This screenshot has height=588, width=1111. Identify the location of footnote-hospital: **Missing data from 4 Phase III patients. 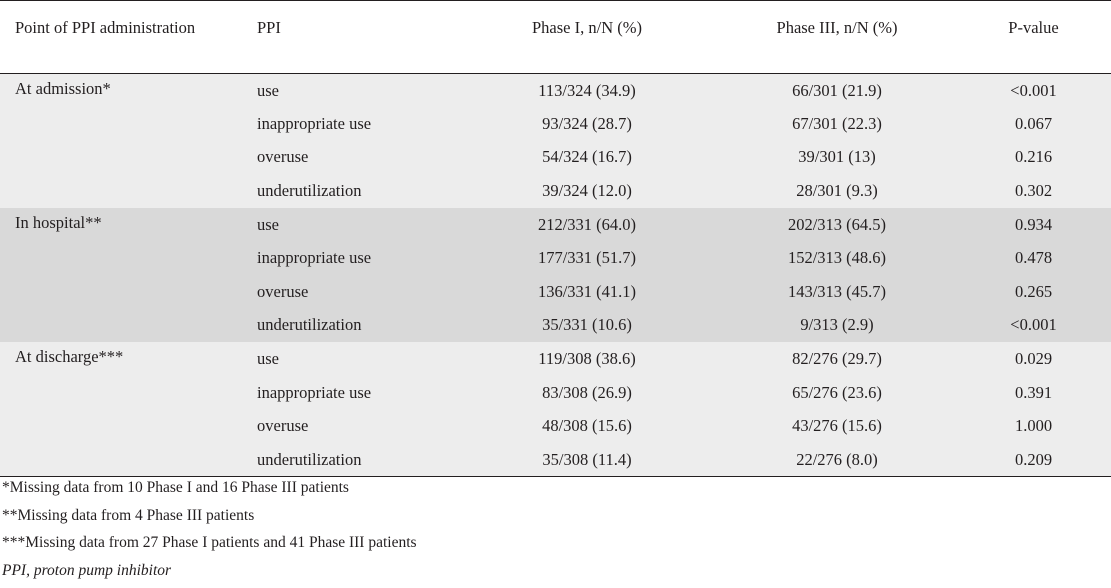
(209, 520).